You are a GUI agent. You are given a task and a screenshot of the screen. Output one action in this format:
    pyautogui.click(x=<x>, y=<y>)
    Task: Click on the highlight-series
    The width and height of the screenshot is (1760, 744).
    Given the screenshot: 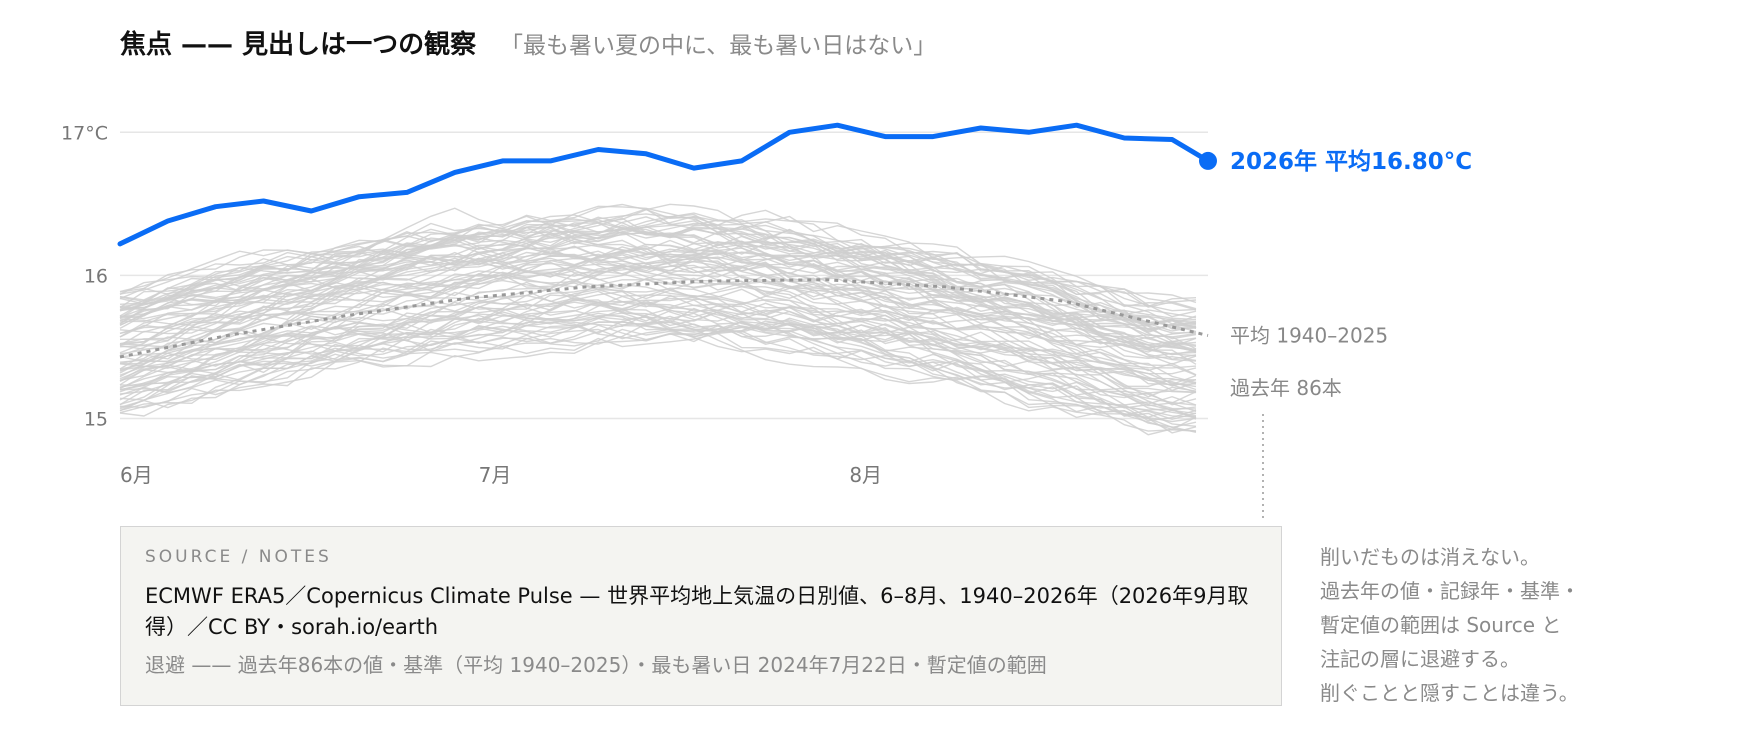 What is the action you would take?
    pyautogui.click(x=667, y=184)
    